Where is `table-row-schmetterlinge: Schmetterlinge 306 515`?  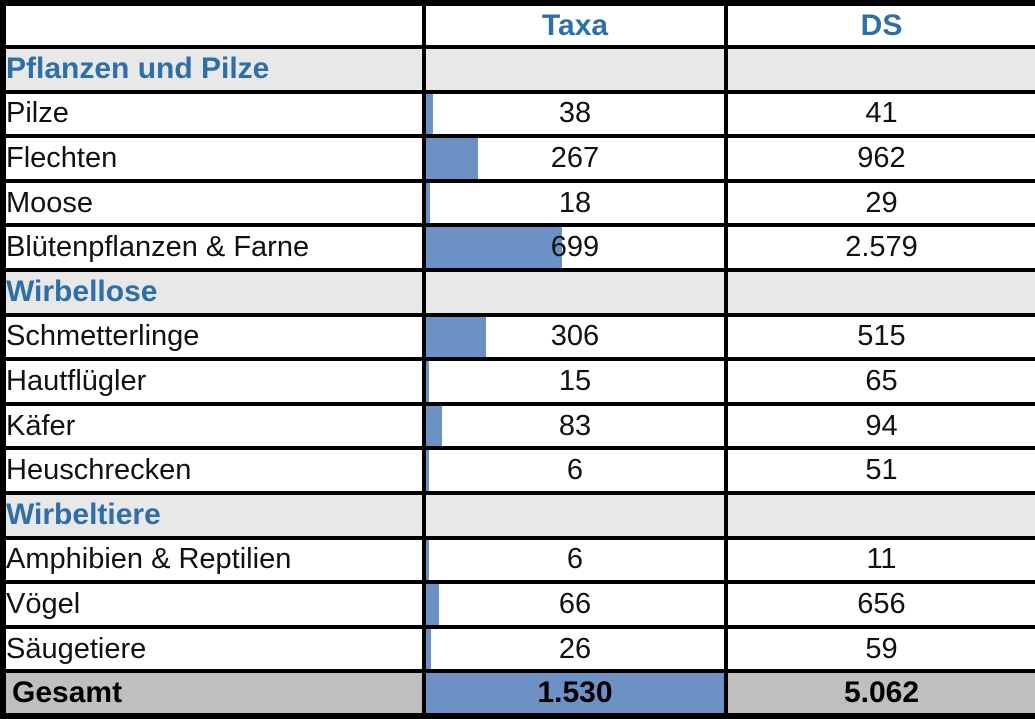
table-row-schmetterlinge: Schmetterlinge 306 515 is located at coordinates (518, 337).